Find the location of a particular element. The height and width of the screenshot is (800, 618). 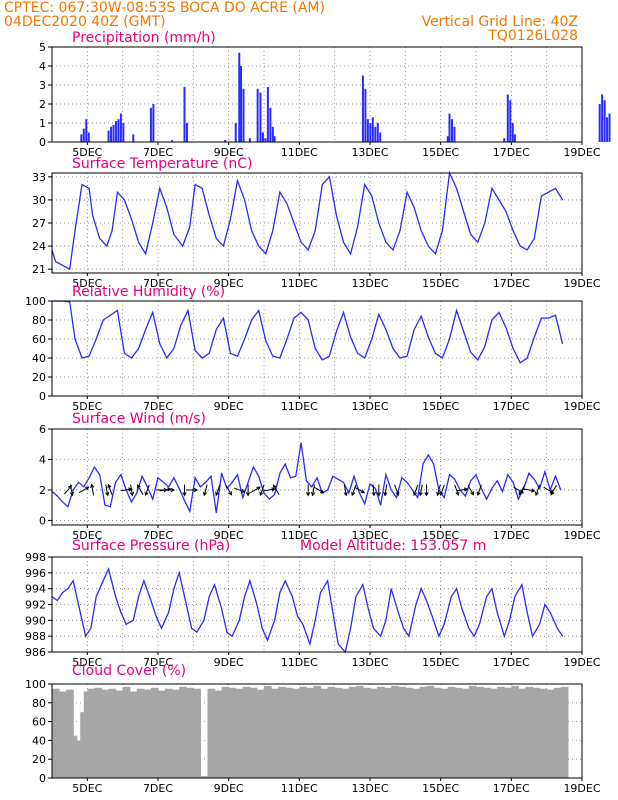

precipitation-ytick-label: 3 is located at coordinates (42, 85).